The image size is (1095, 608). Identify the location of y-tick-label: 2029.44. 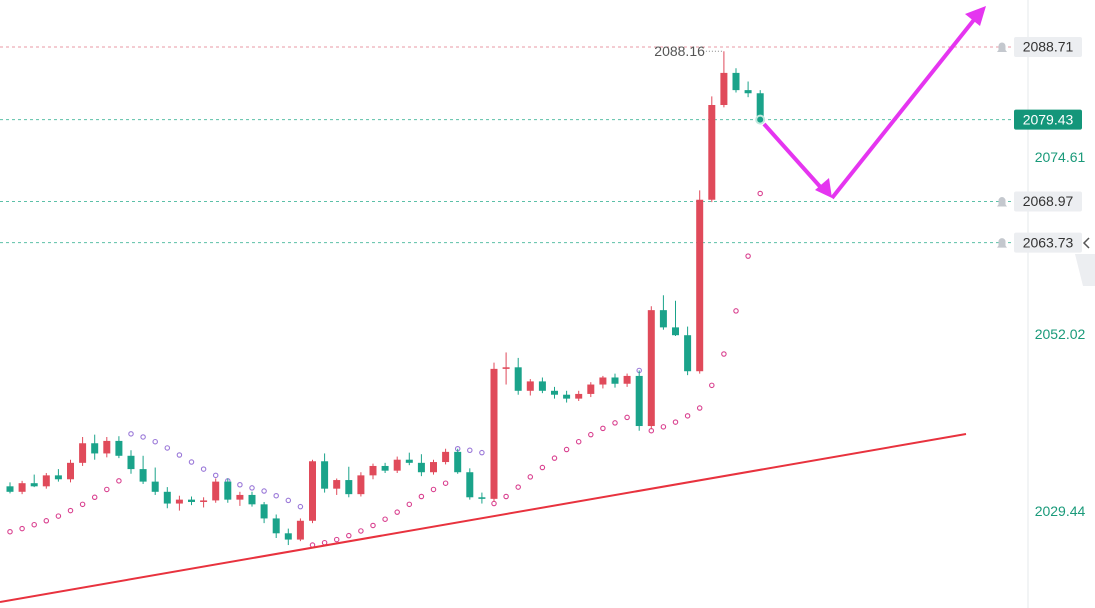
(1060, 511).